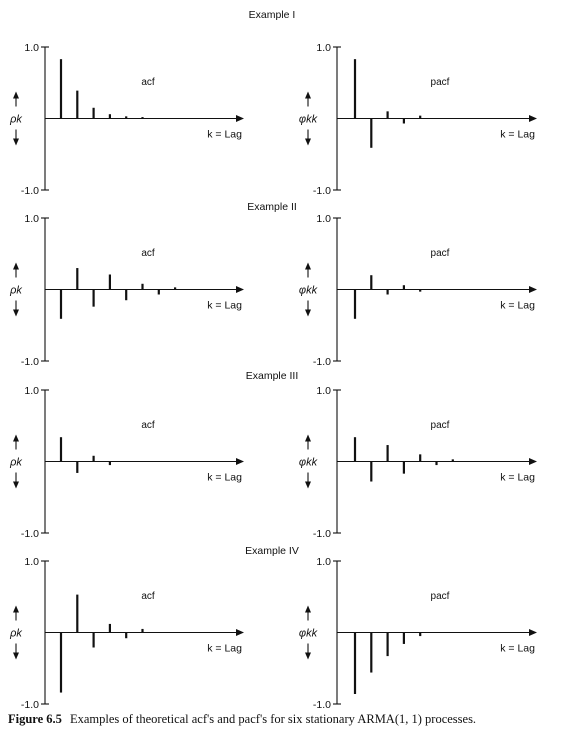 The image size is (565, 754). I want to click on panel-pacf-example-1: 1.0 -1.0 k = Lag pacf φkk, so click(418, 119).